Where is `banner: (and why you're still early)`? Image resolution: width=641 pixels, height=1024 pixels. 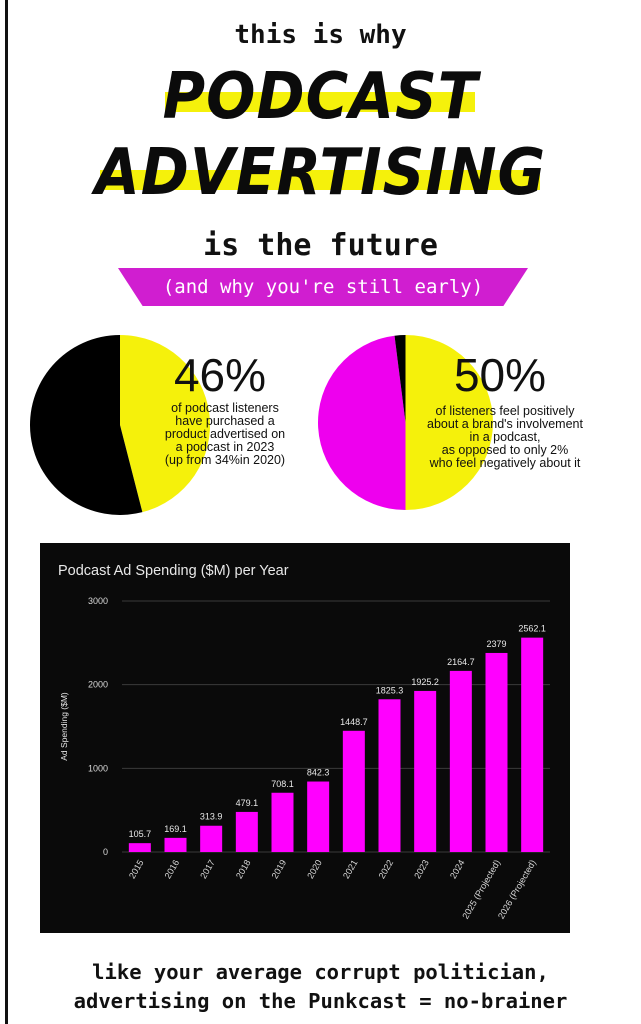
banner: (and why you're still early) is located at coordinates (323, 287).